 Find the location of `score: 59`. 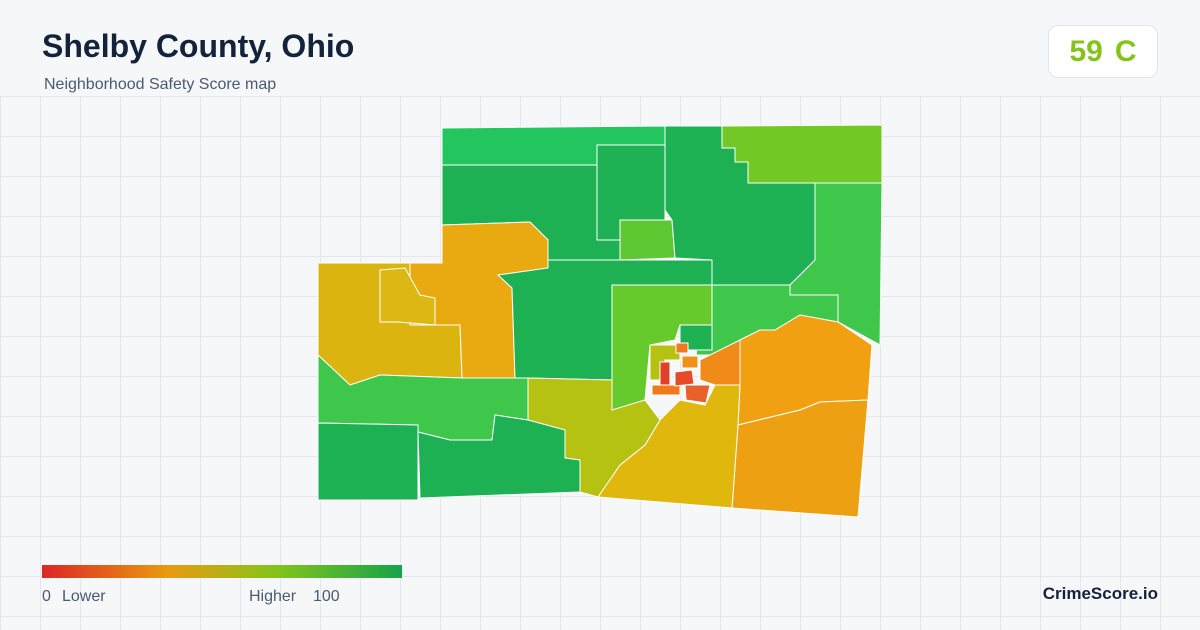

score: 59 is located at coordinates (1086, 51).